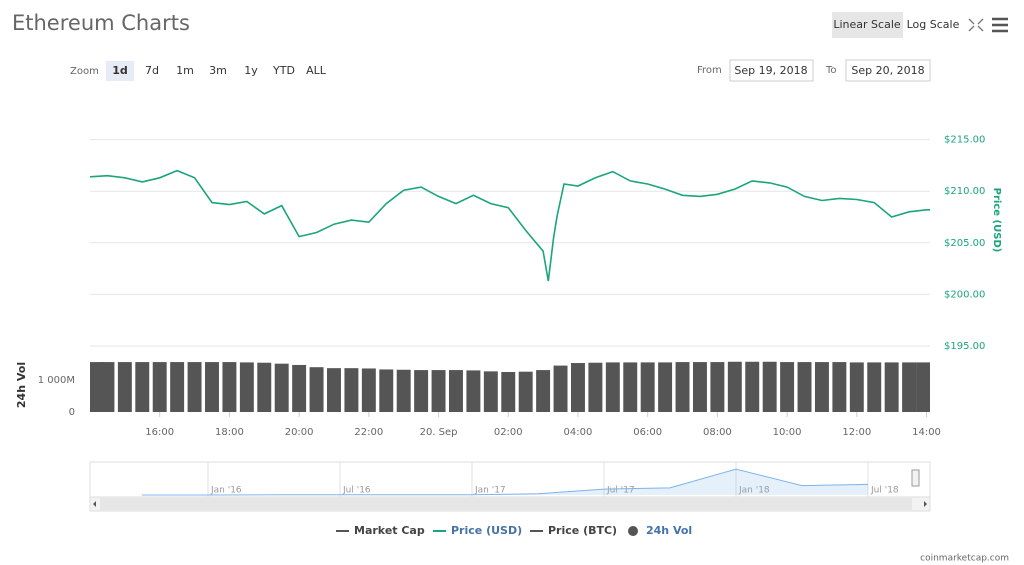 The height and width of the screenshot is (565, 1024). Describe the element at coordinates (56, 380) in the screenshot. I see `y-tick-label: 1 000M` at that location.